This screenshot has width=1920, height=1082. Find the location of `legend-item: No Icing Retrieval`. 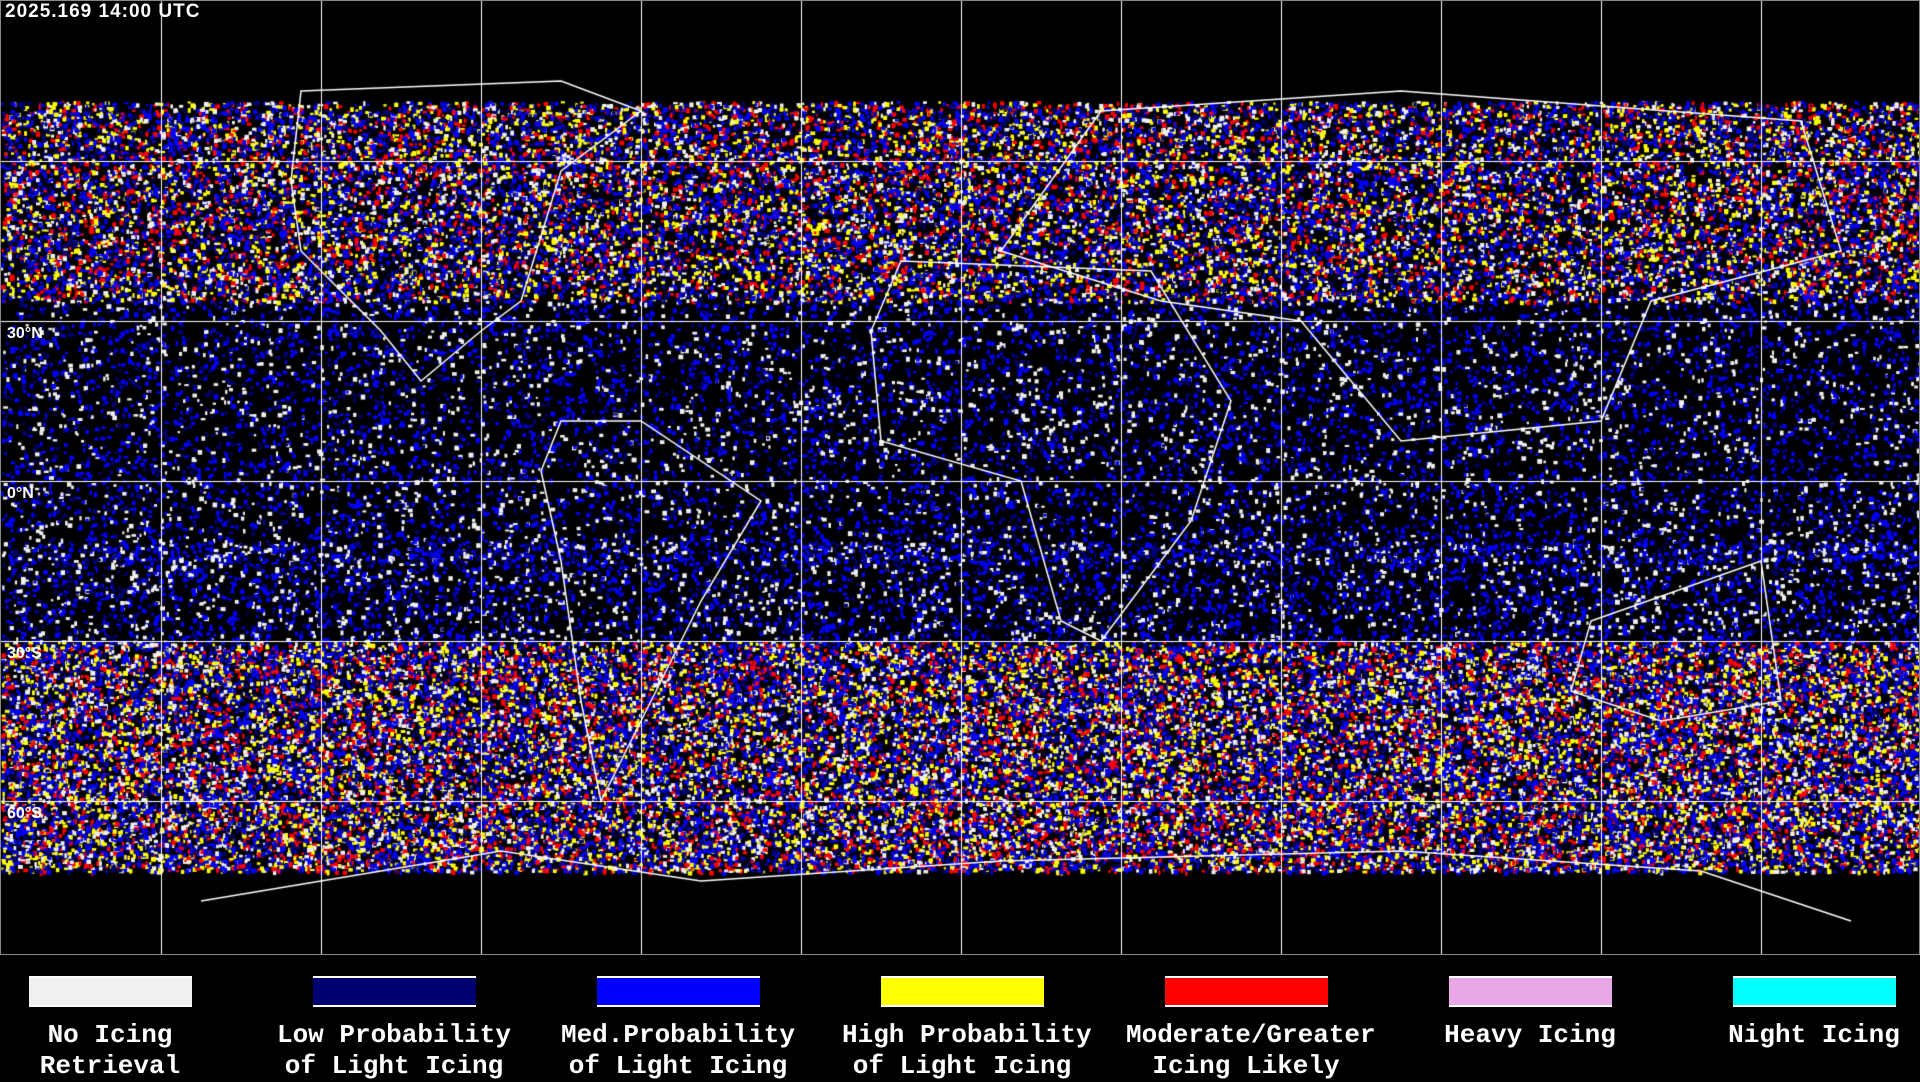

legend-item: No Icing Retrieval is located at coordinates (115, 1029).